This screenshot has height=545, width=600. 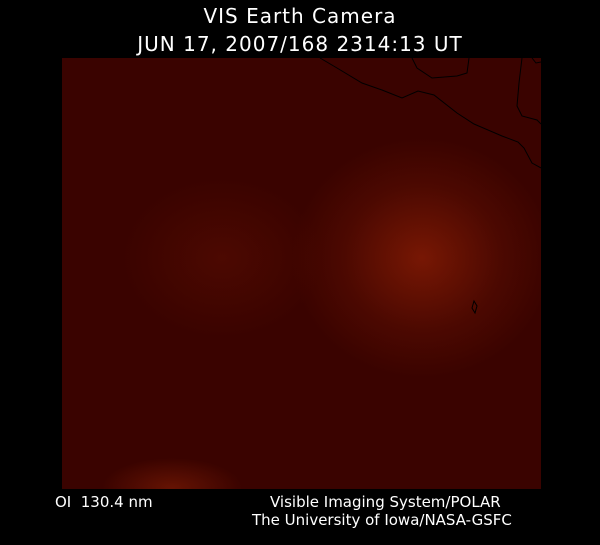 I want to click on emission-region, so click(x=222, y=258).